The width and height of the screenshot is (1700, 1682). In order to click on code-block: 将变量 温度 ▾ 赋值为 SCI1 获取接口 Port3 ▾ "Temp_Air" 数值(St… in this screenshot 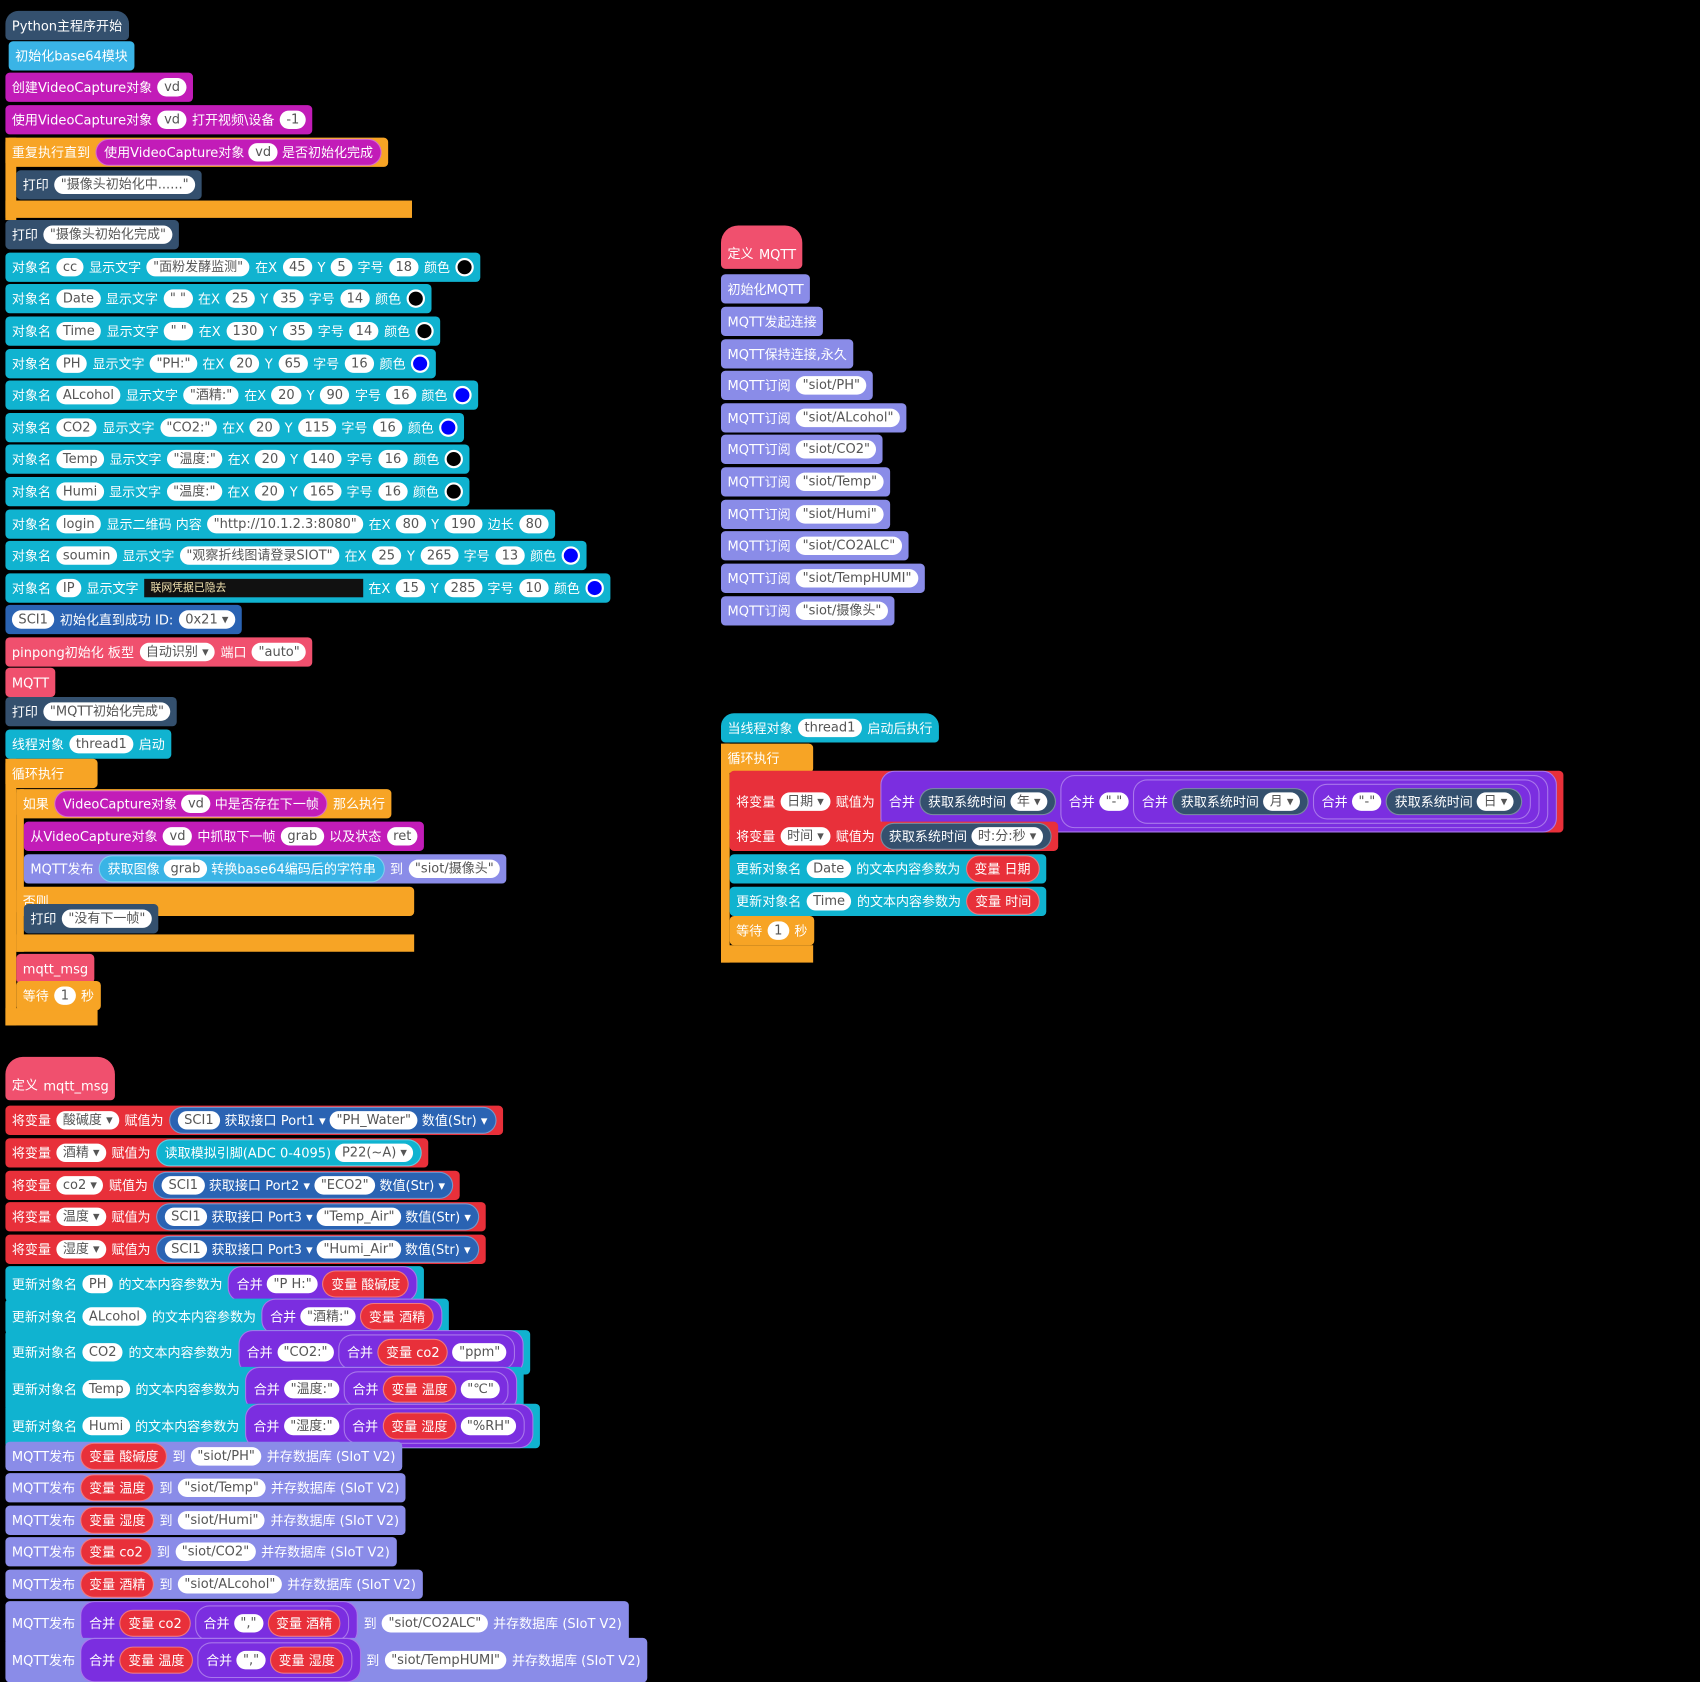, I will do `click(246, 1217)`.